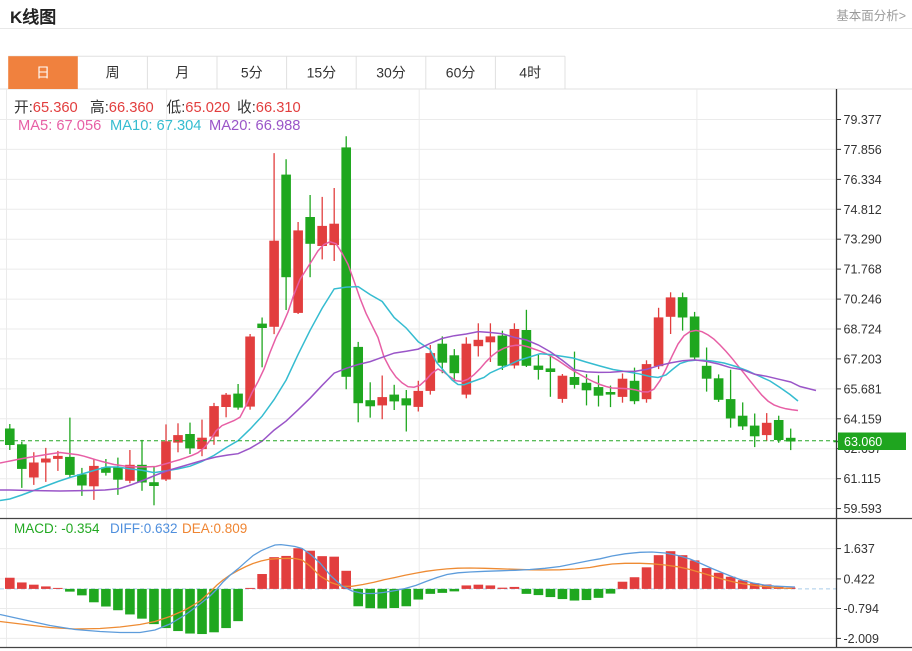 The height and width of the screenshot is (651, 912). Describe the element at coordinates (861, 639) in the screenshot. I see `svg-text: -2.009` at that location.